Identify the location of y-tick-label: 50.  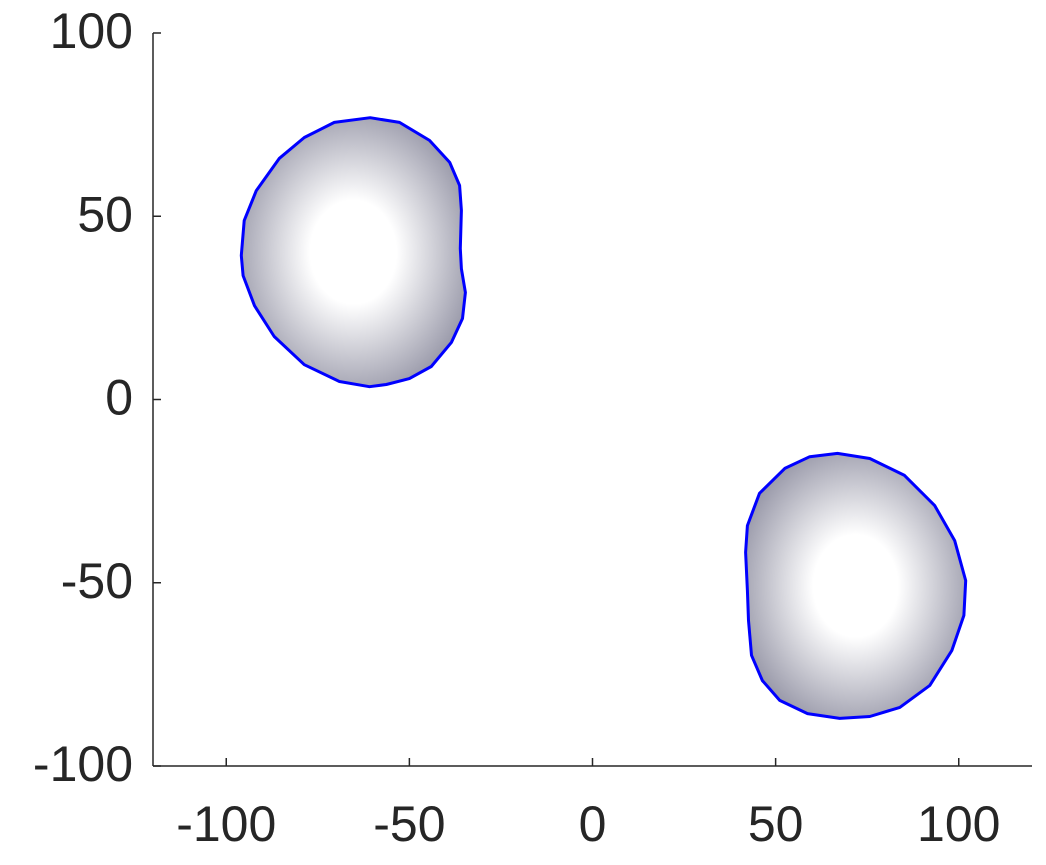
(105, 214).